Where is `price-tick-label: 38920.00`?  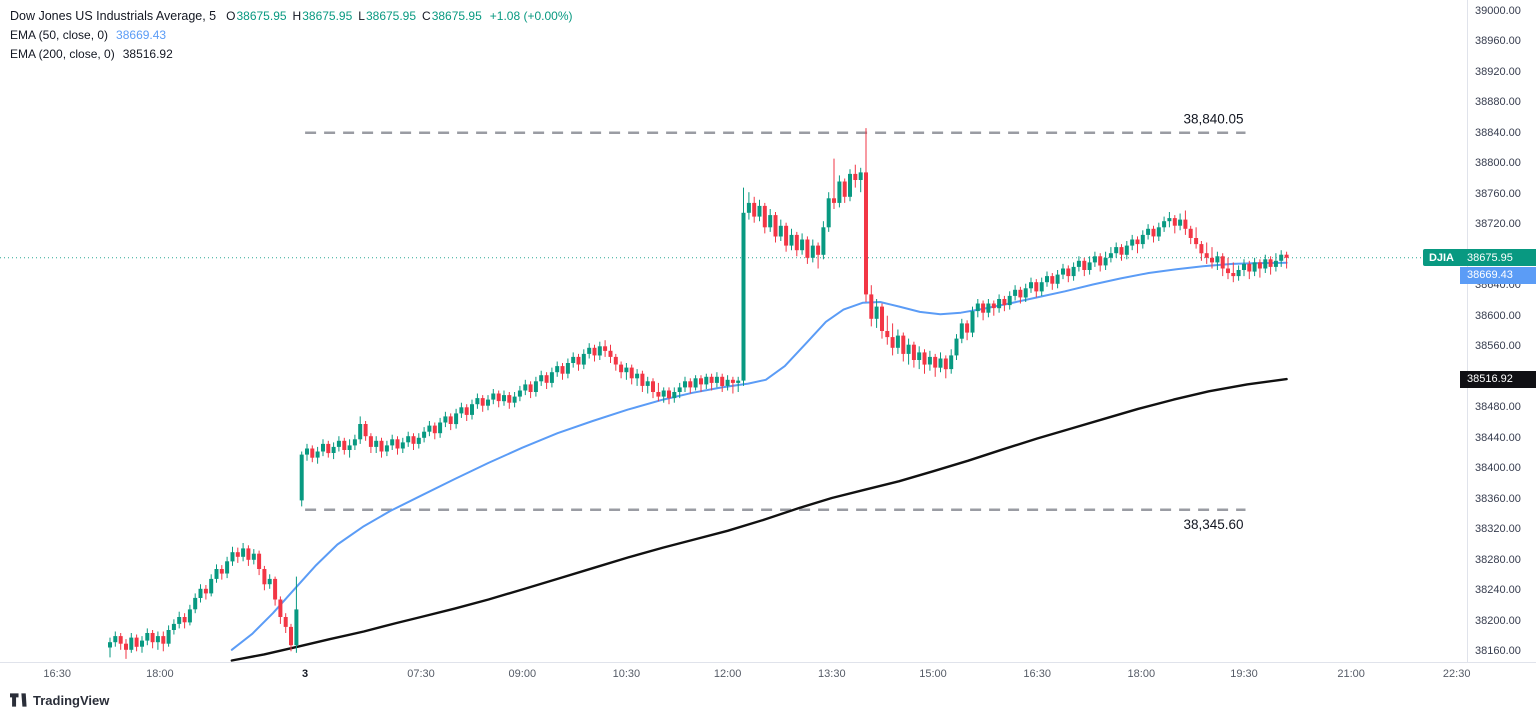
price-tick-label: 38920.00 is located at coordinates (1498, 71).